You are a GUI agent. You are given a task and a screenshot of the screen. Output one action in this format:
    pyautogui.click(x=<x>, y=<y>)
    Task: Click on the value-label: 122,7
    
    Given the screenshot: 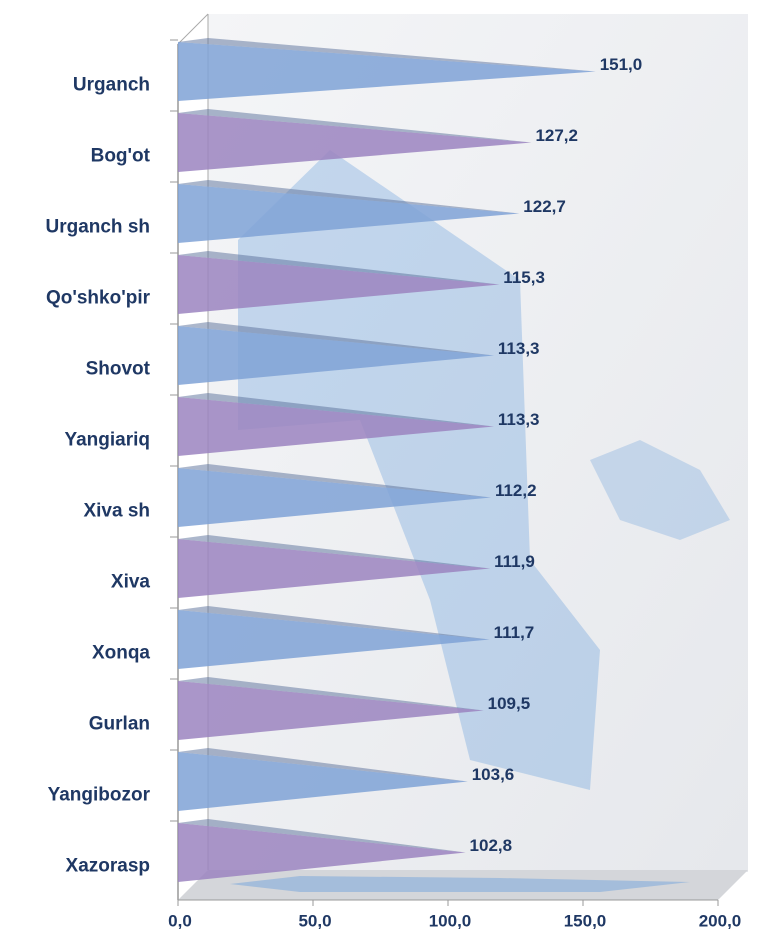 What is the action you would take?
    pyautogui.click(x=544, y=206)
    